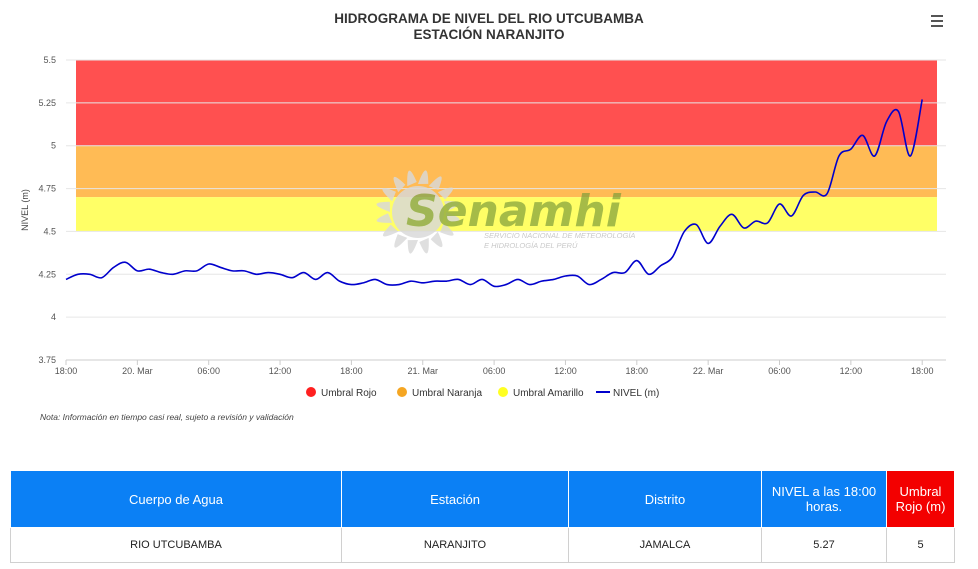  I want to click on chart-menu-button, so click(937, 20).